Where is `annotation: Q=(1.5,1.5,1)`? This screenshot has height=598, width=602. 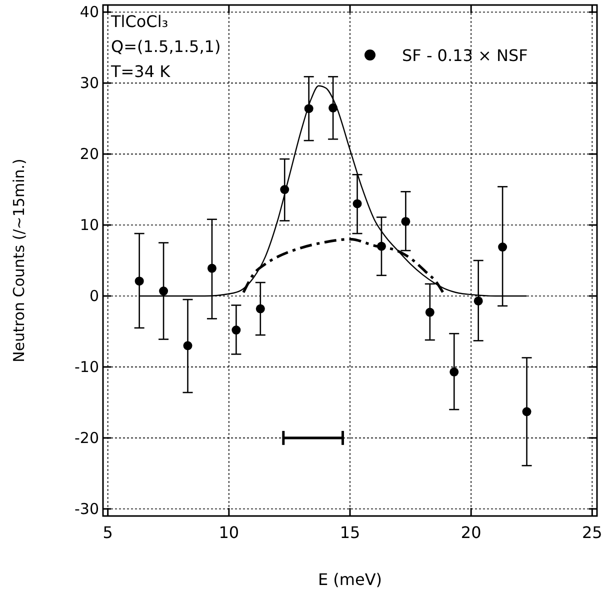
annotation: Q=(1.5,1.5,1) is located at coordinates (166, 46).